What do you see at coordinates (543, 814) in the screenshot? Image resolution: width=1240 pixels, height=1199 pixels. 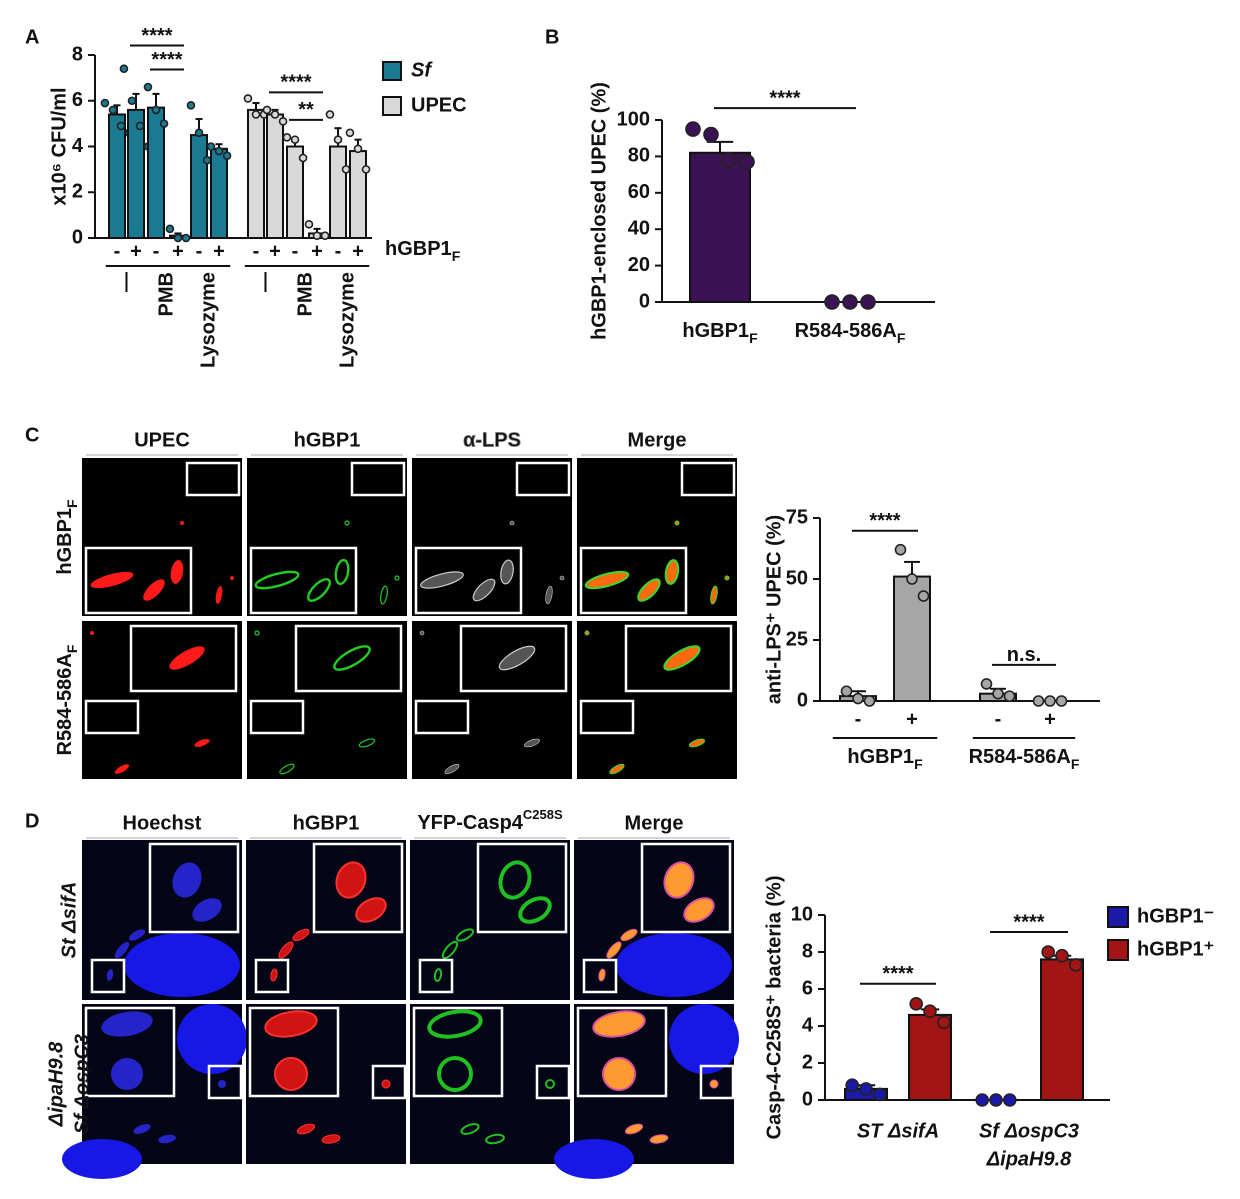 I see `text-part: C258S` at bounding box center [543, 814].